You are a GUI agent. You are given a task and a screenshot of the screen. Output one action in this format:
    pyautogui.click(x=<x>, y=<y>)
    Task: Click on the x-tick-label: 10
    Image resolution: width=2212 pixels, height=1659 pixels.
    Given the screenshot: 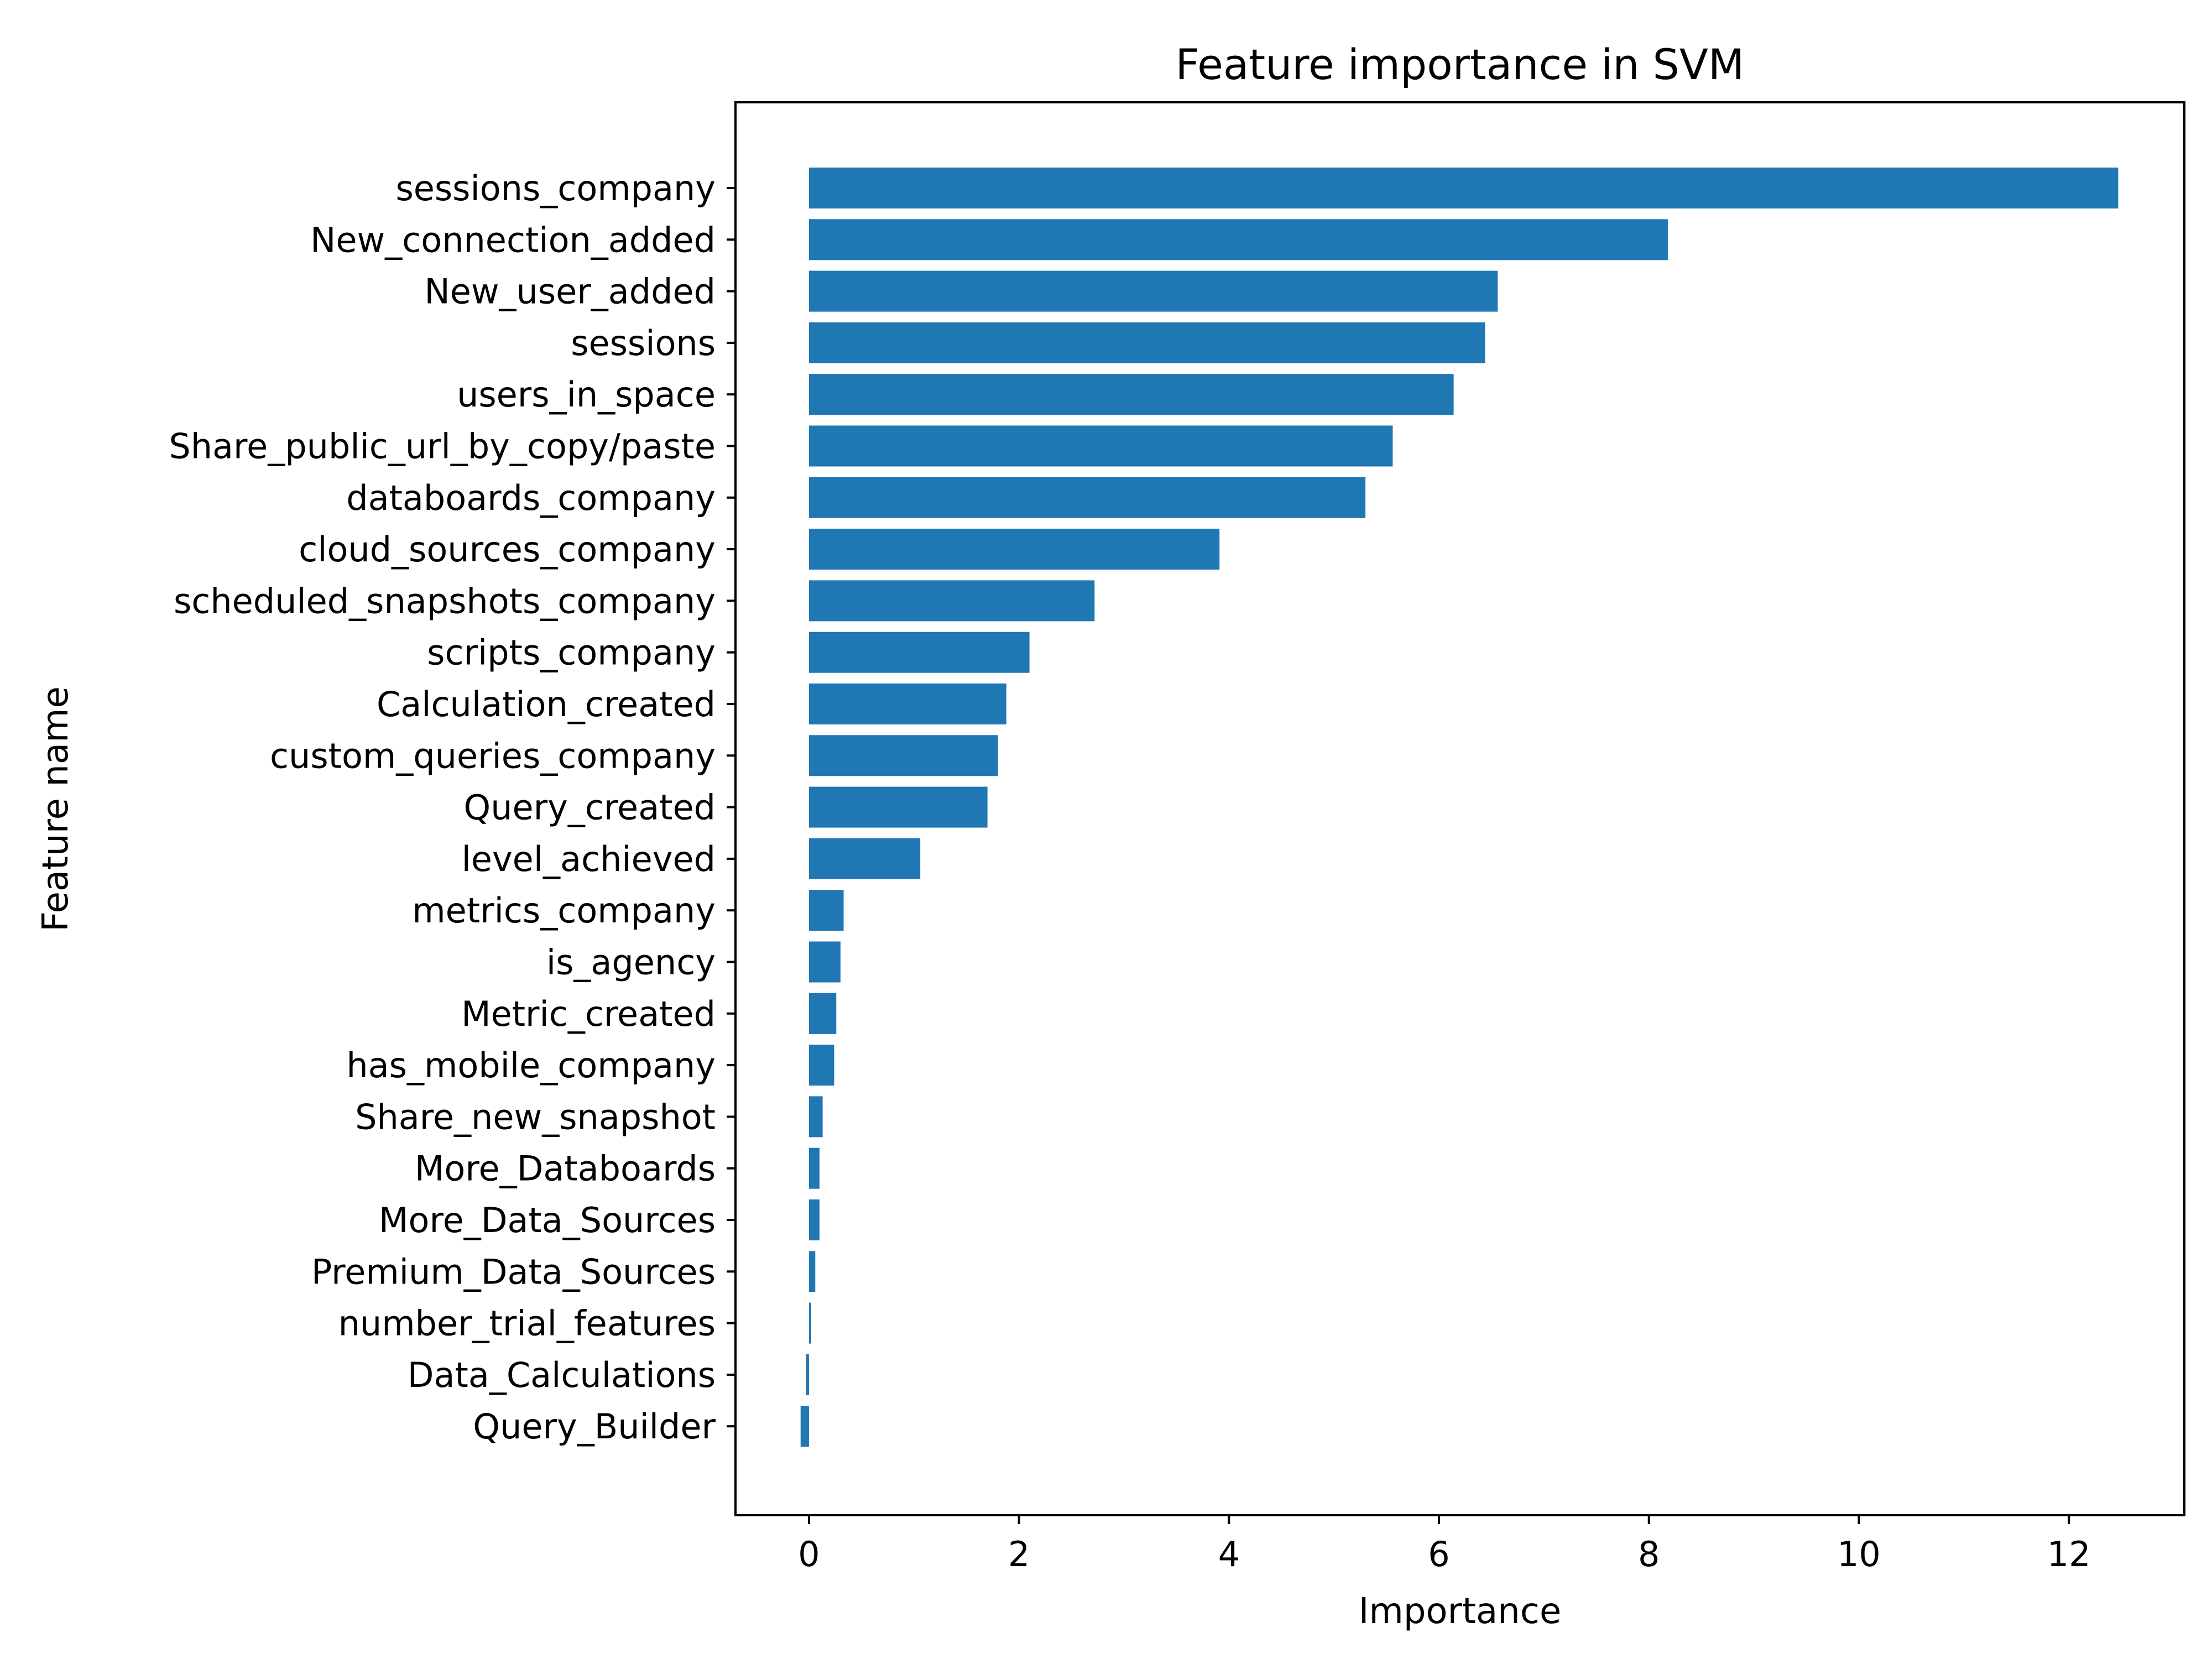 What is the action you would take?
    pyautogui.click(x=1859, y=1554)
    